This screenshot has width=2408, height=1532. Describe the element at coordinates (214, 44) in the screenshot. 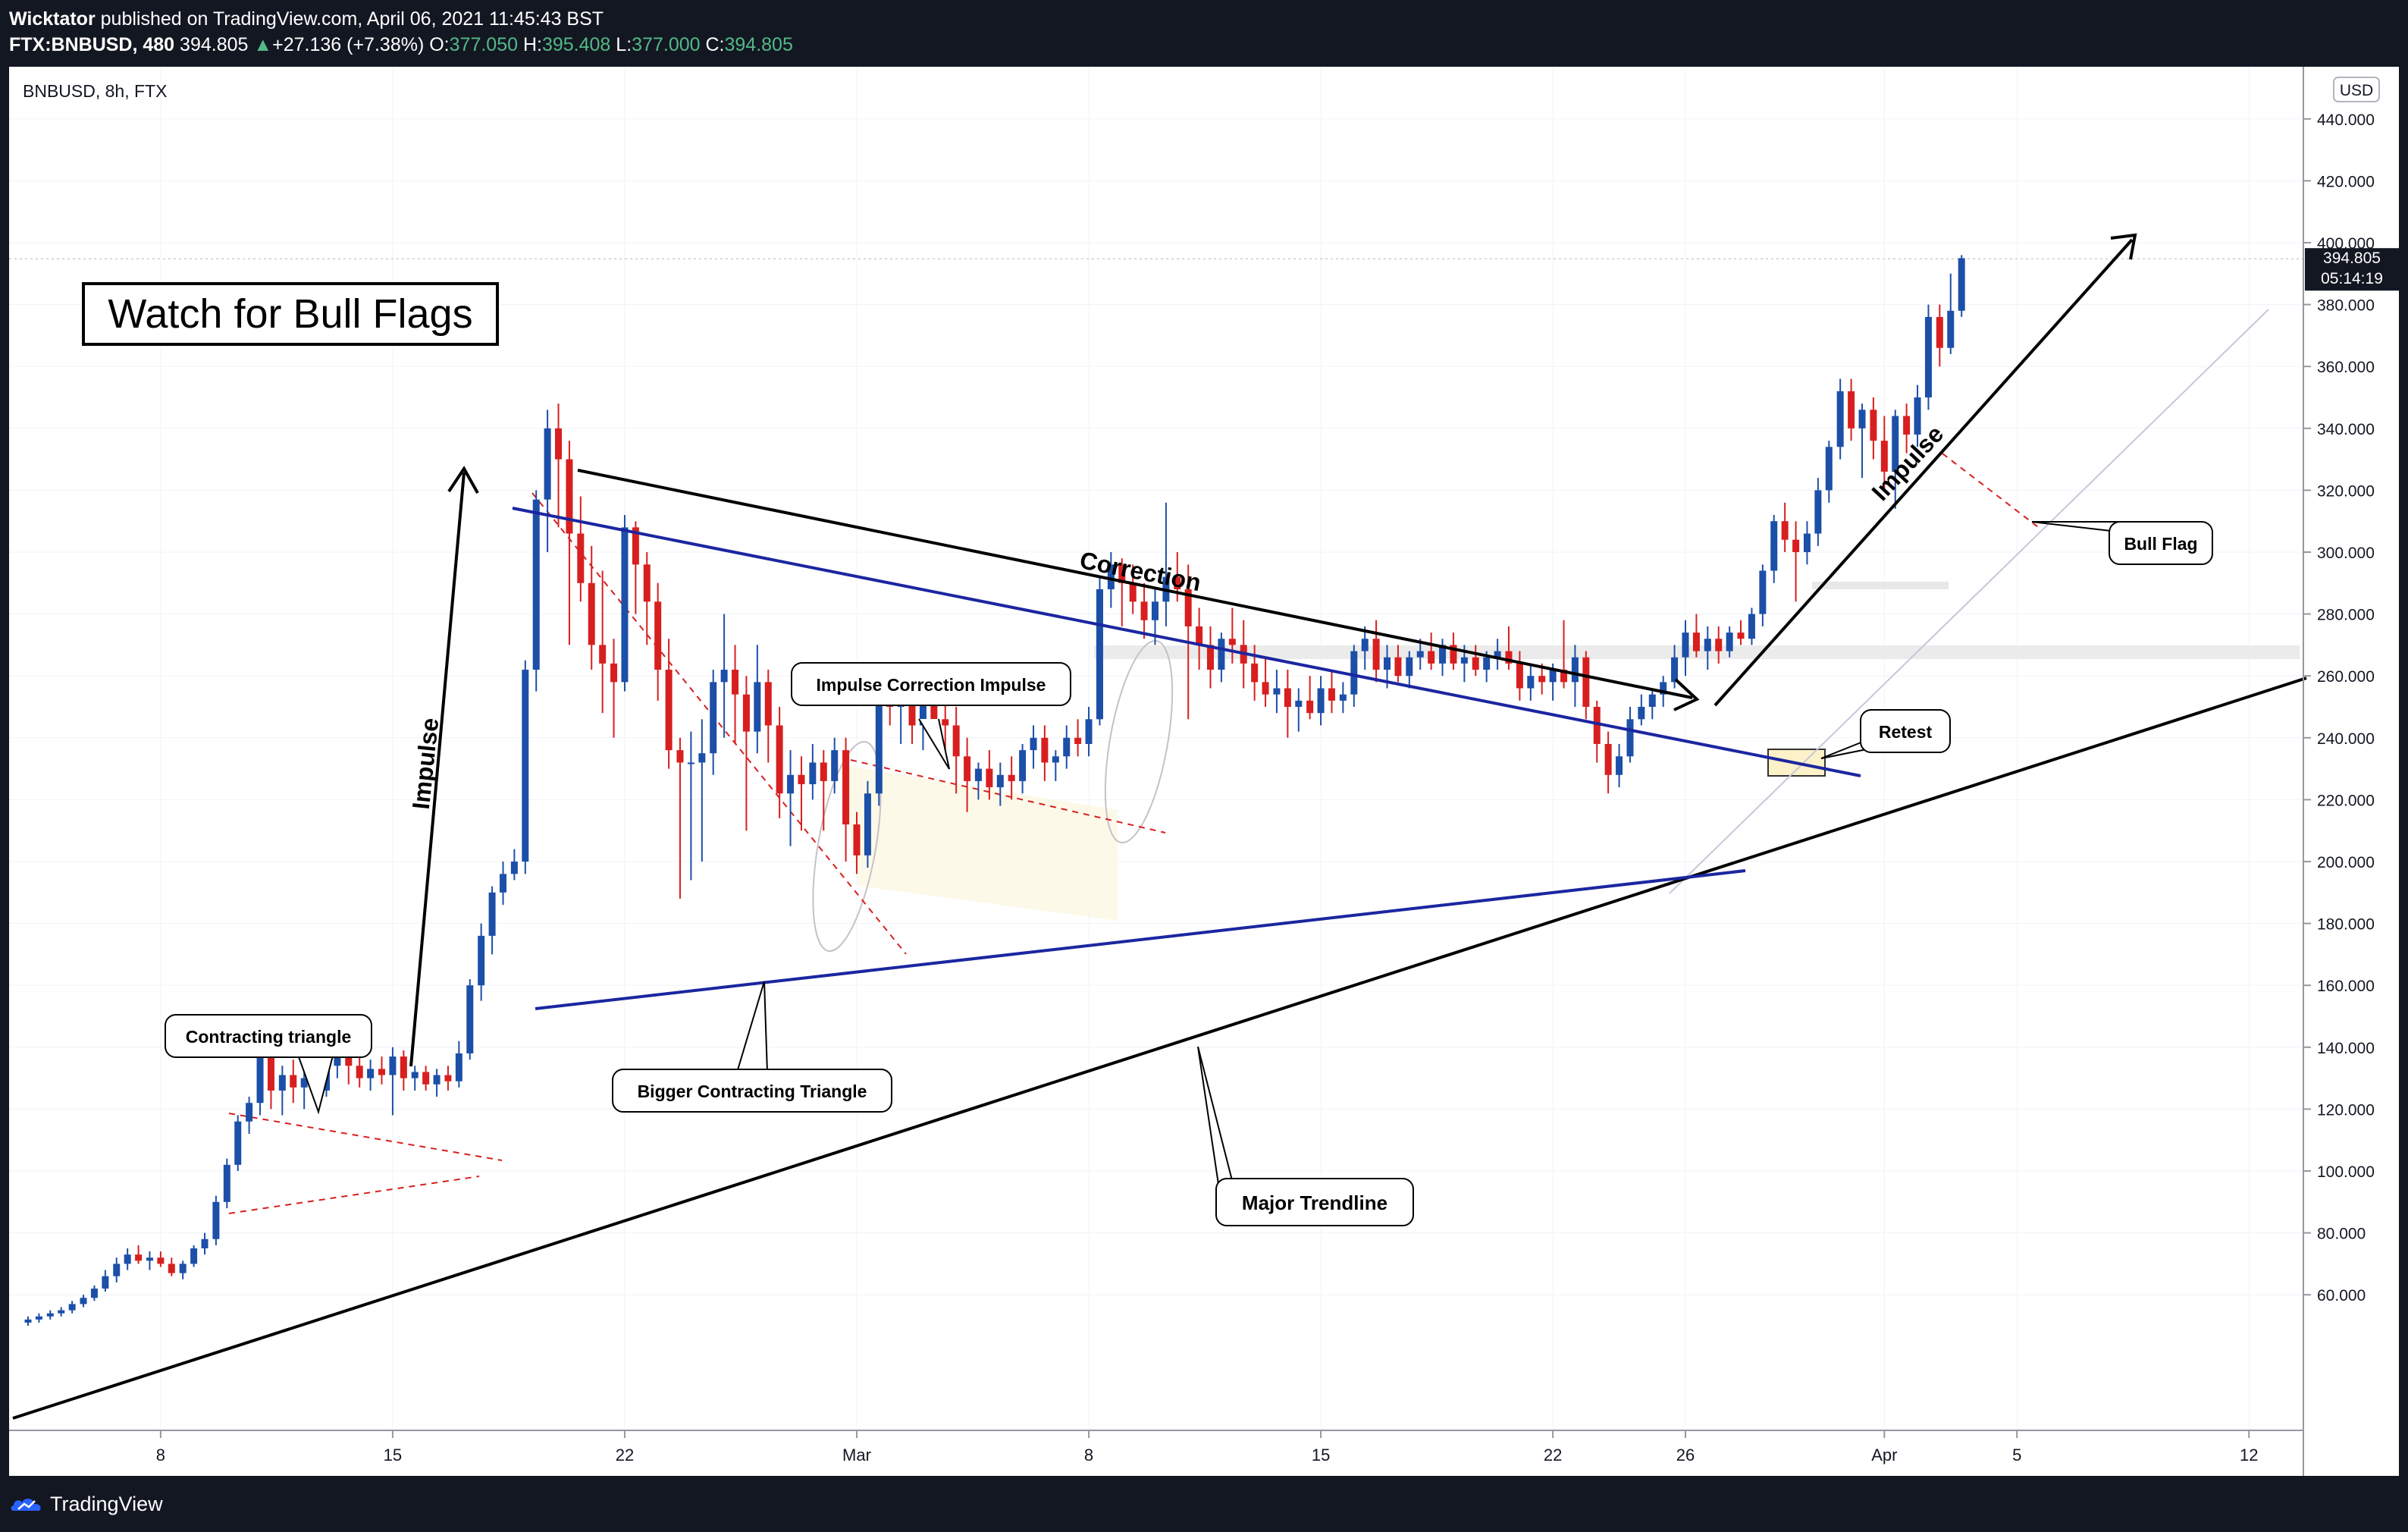

I see `last-price: 394.805` at that location.